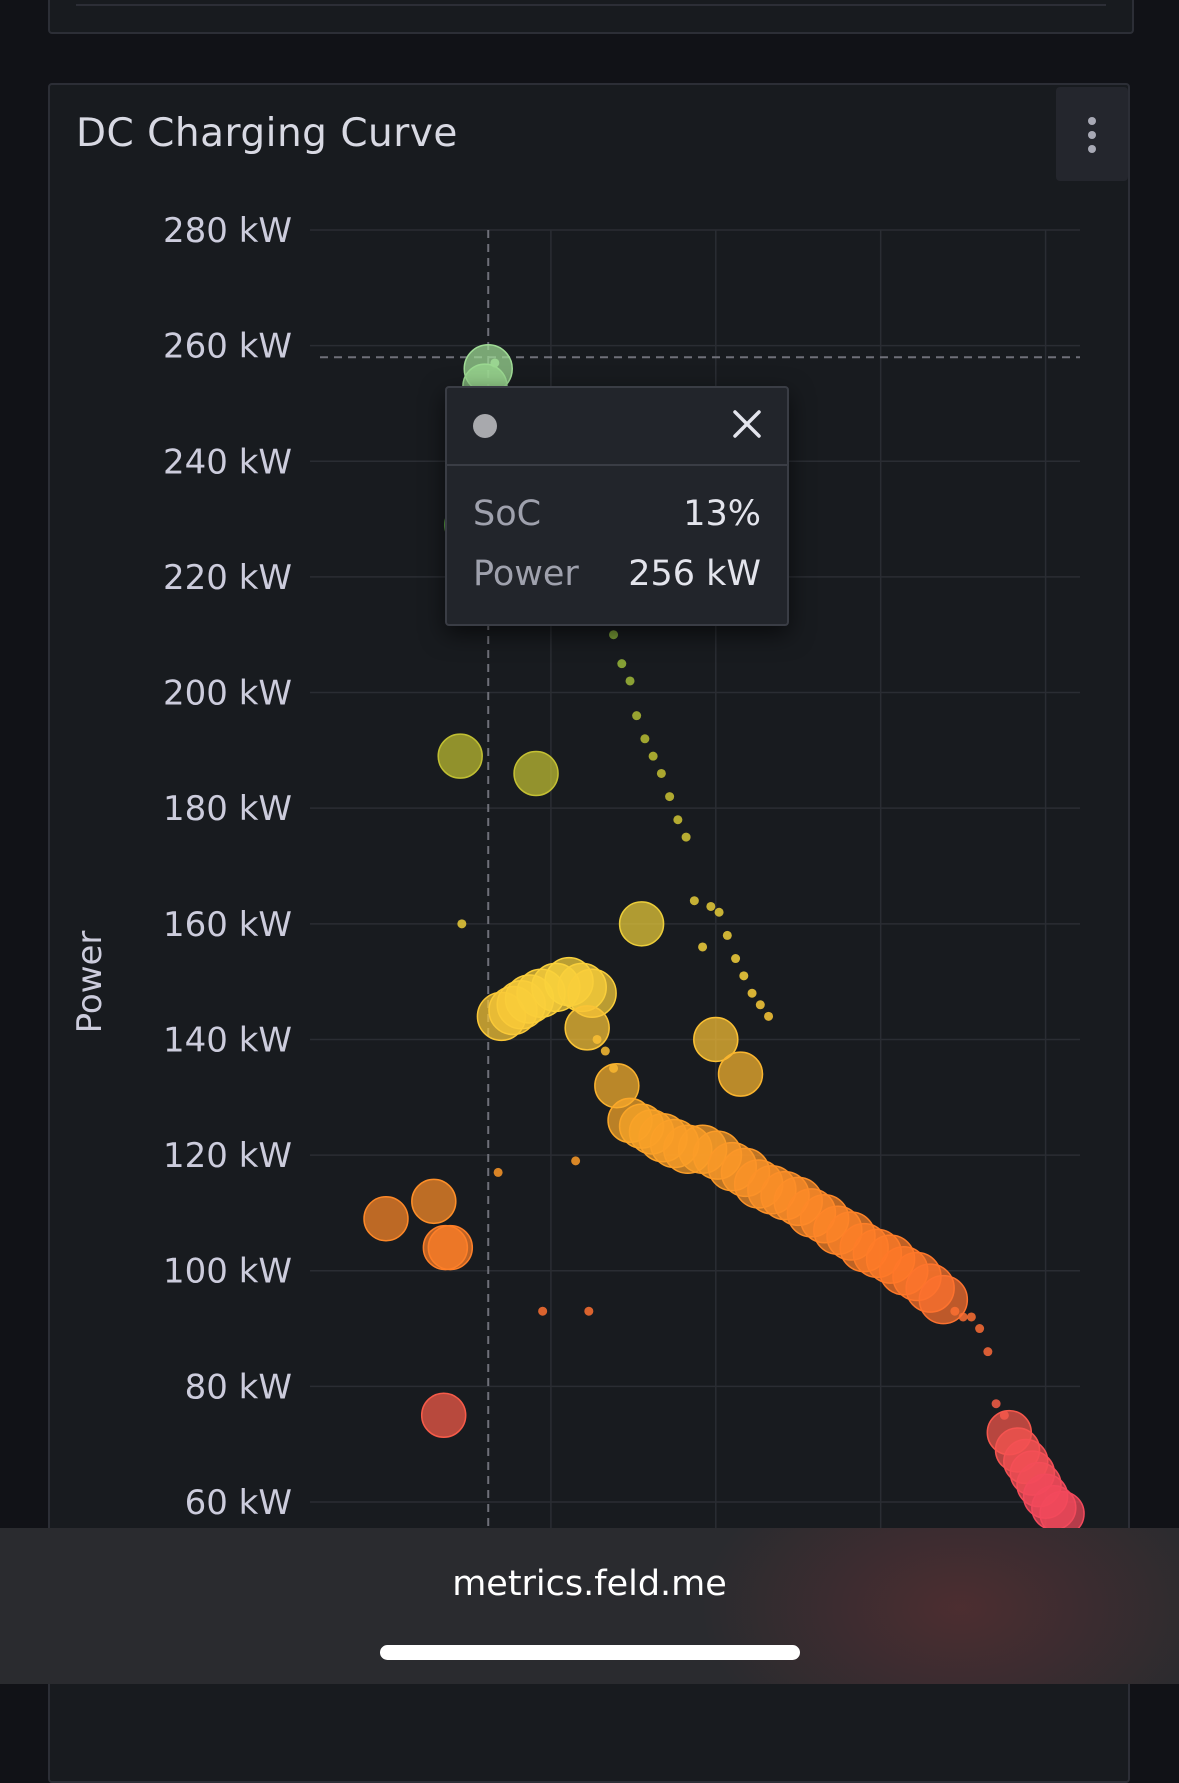  I want to click on tooltip-row-power: Power 256 kW, so click(617, 576).